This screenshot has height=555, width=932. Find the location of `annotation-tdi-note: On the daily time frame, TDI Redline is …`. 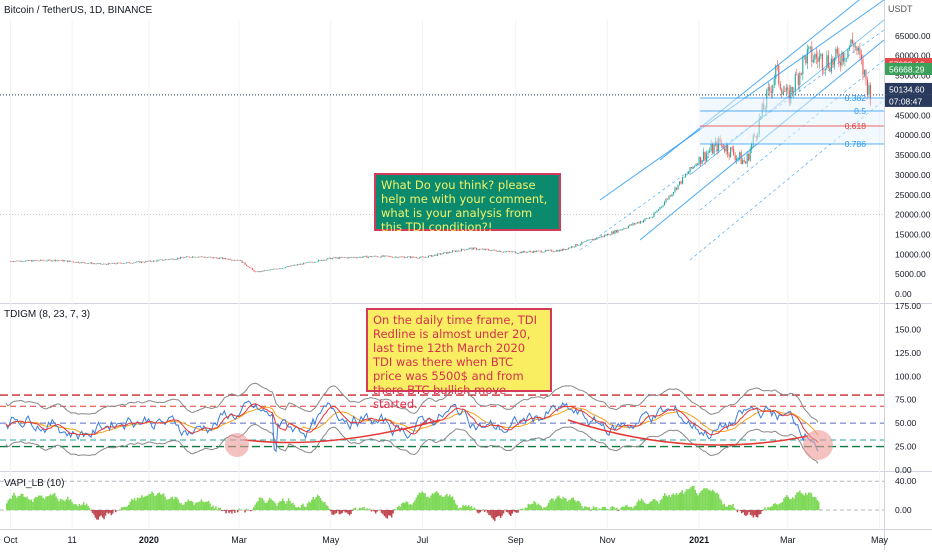

annotation-tdi-note: On the daily time frame, TDI Redline is … is located at coordinates (459, 350).